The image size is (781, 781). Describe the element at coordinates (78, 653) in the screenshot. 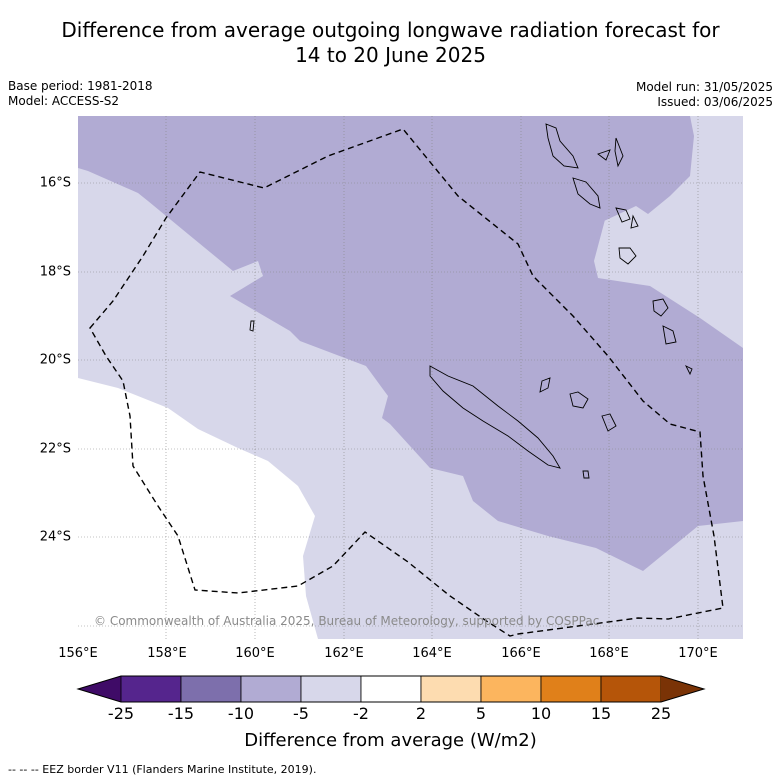

I see `lon-label-156e: 156°E` at that location.